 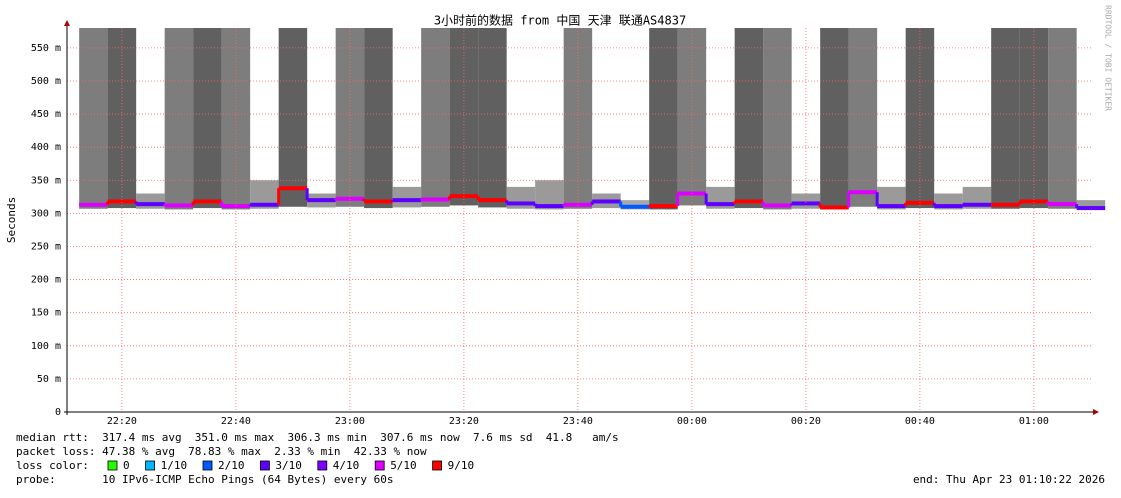 What do you see at coordinates (46, 213) in the screenshot?
I see `y-tick-label: 300 m` at bounding box center [46, 213].